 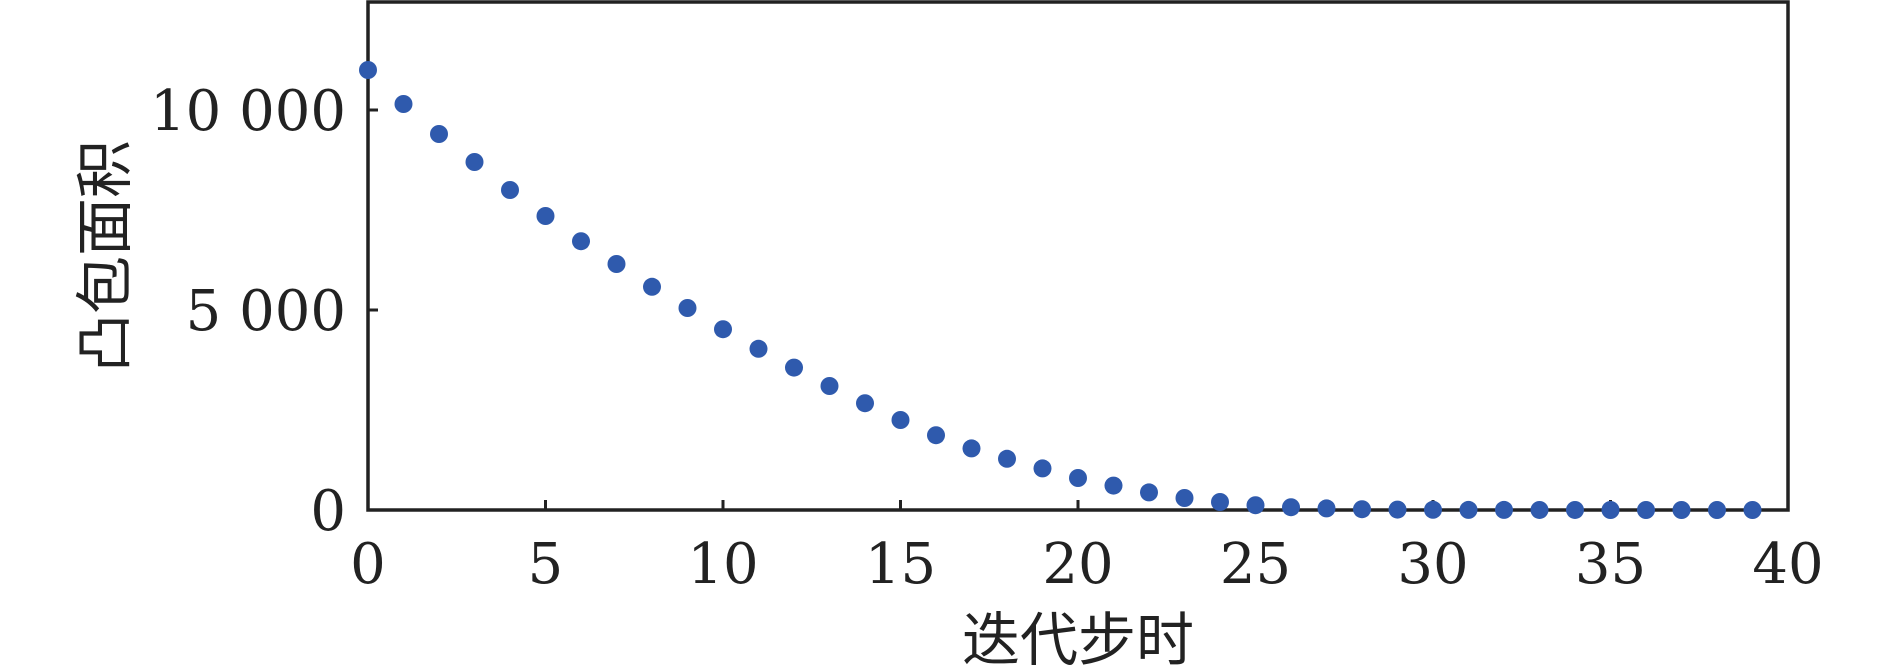 What do you see at coordinates (1610, 564) in the screenshot?
I see `x-tick-label: 35` at bounding box center [1610, 564].